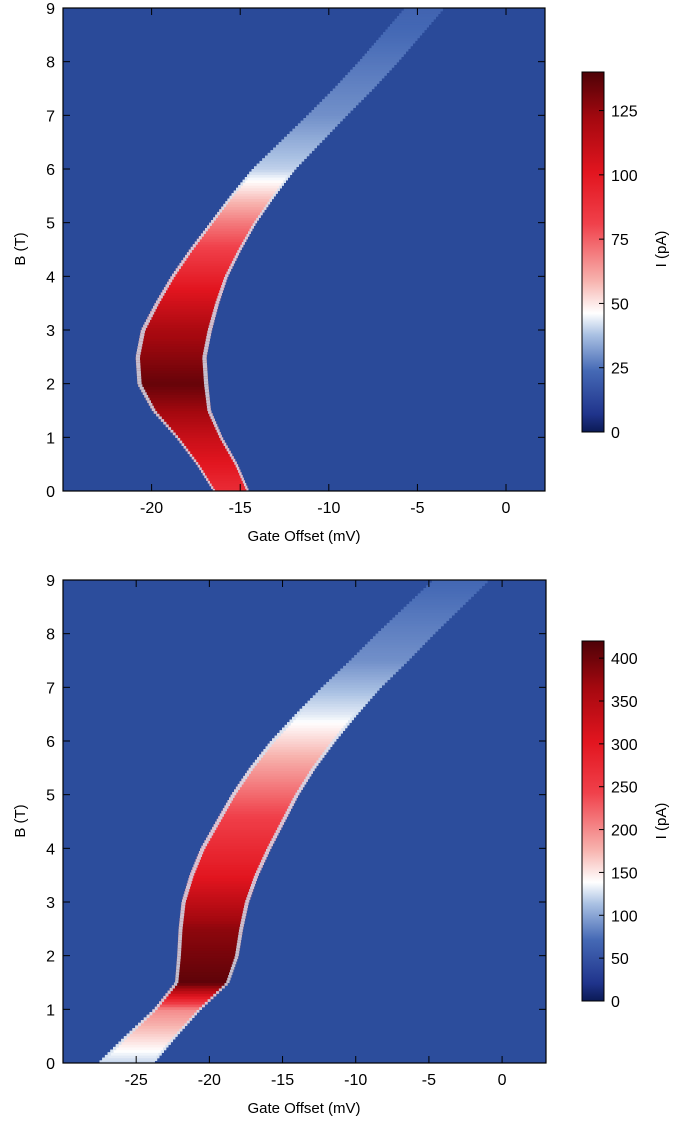  Describe the element at coordinates (355, 1080) in the screenshot. I see `x-tick-label: -10` at that location.